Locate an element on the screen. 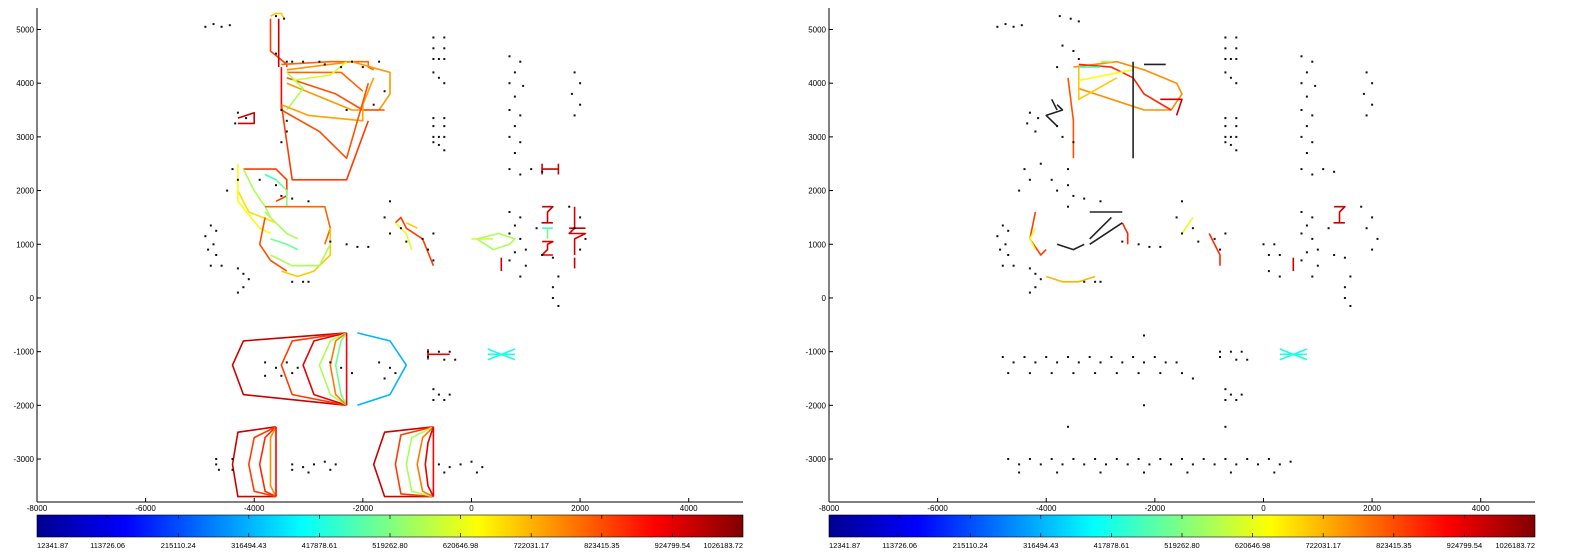 The height and width of the screenshot is (554, 1570). x-tick-label: 4000 is located at coordinates (1481, 508).